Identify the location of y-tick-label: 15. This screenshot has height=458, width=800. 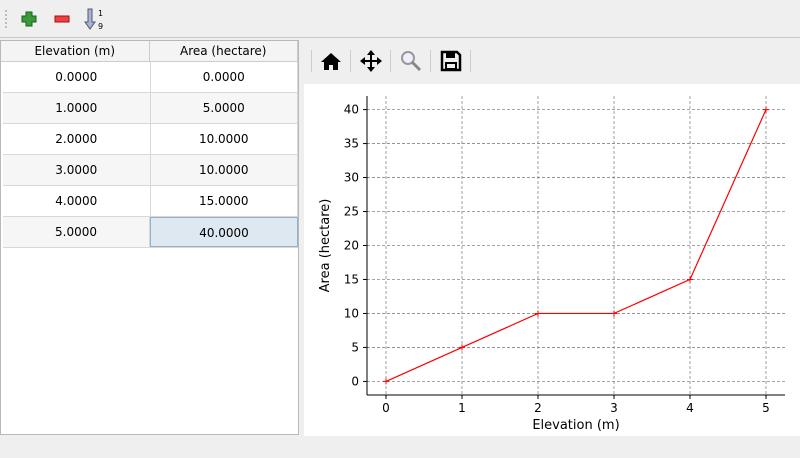
(351, 279).